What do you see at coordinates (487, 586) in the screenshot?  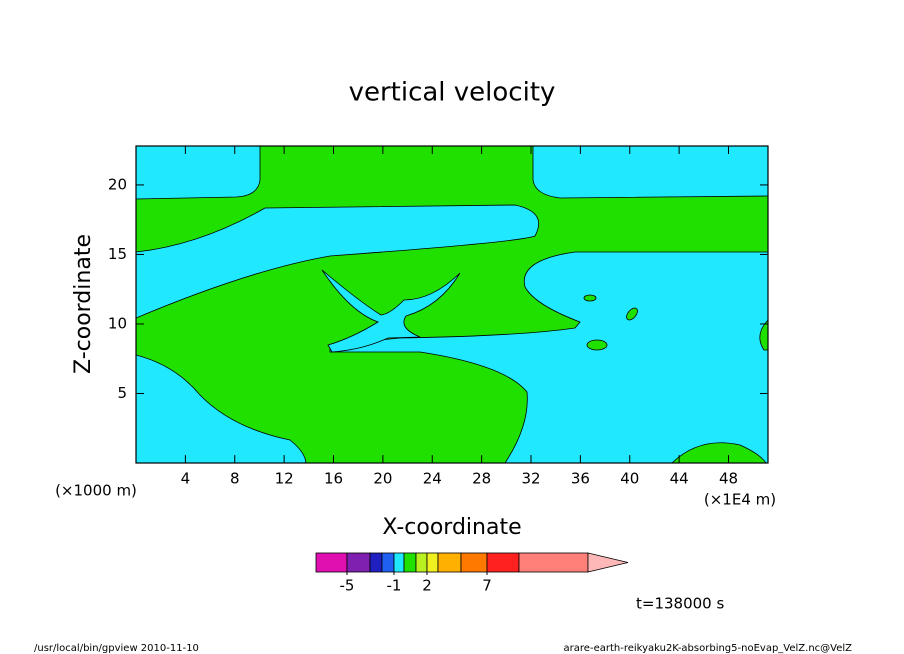 I see `colorbar-tick-label: 7` at bounding box center [487, 586].